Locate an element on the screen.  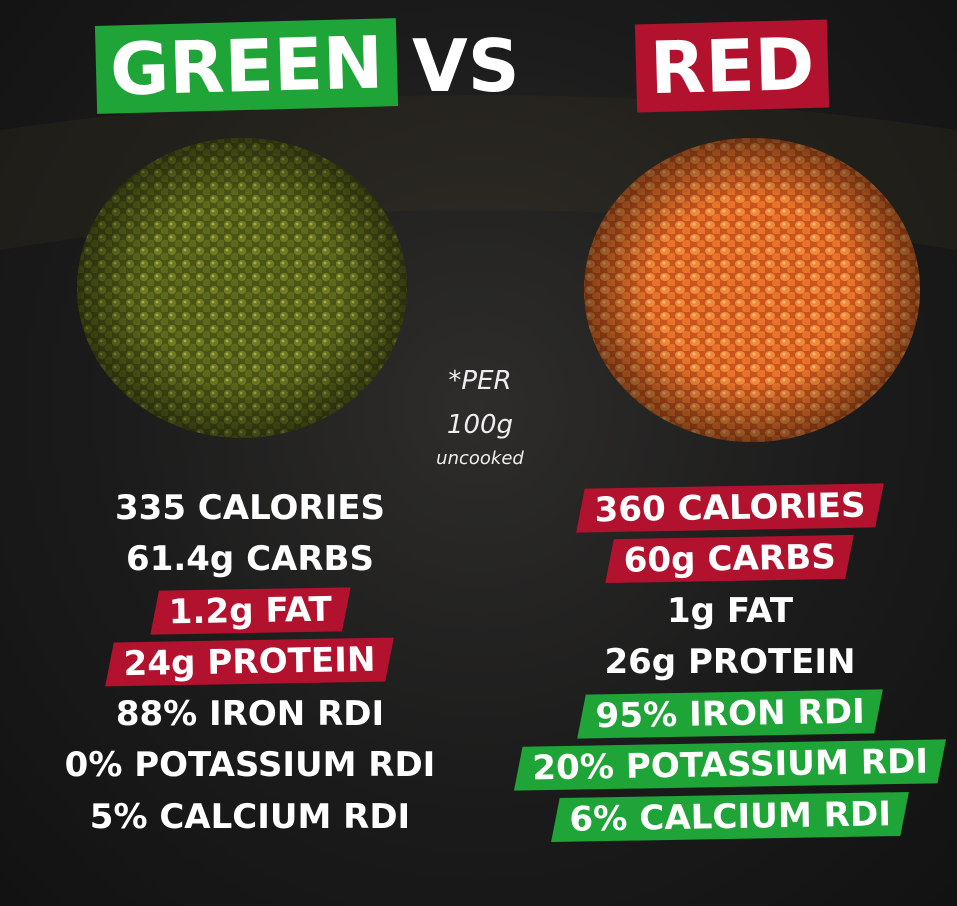
row: 60g CARBS is located at coordinates (728, 560).